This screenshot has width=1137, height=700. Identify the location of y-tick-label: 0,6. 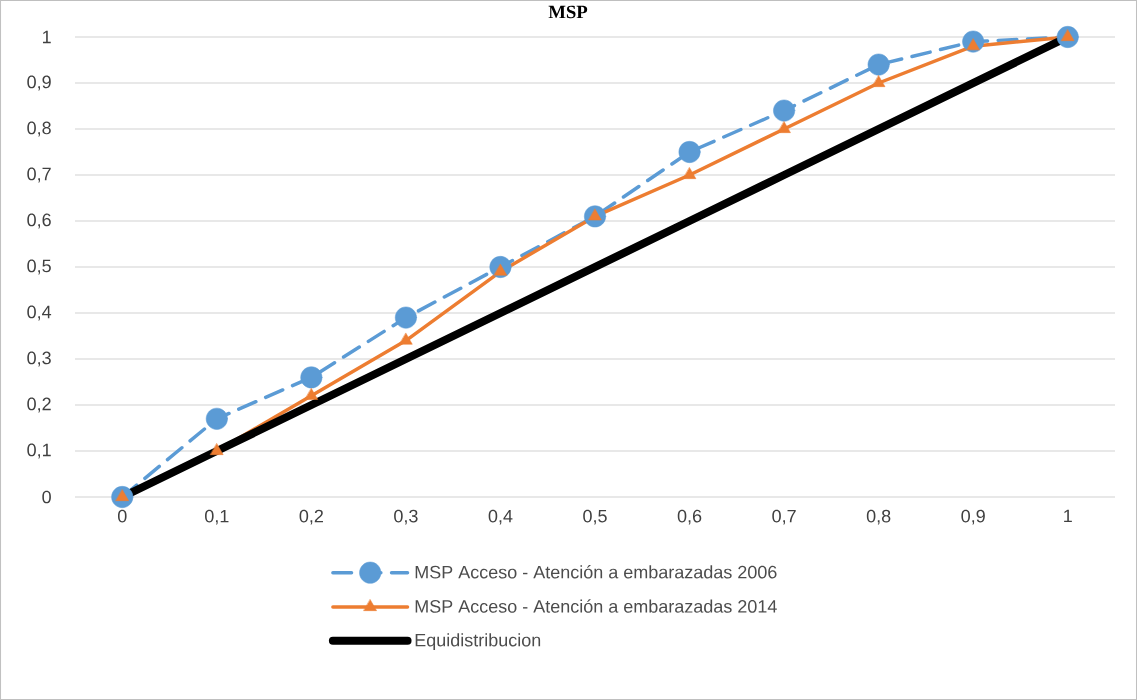
(39, 221).